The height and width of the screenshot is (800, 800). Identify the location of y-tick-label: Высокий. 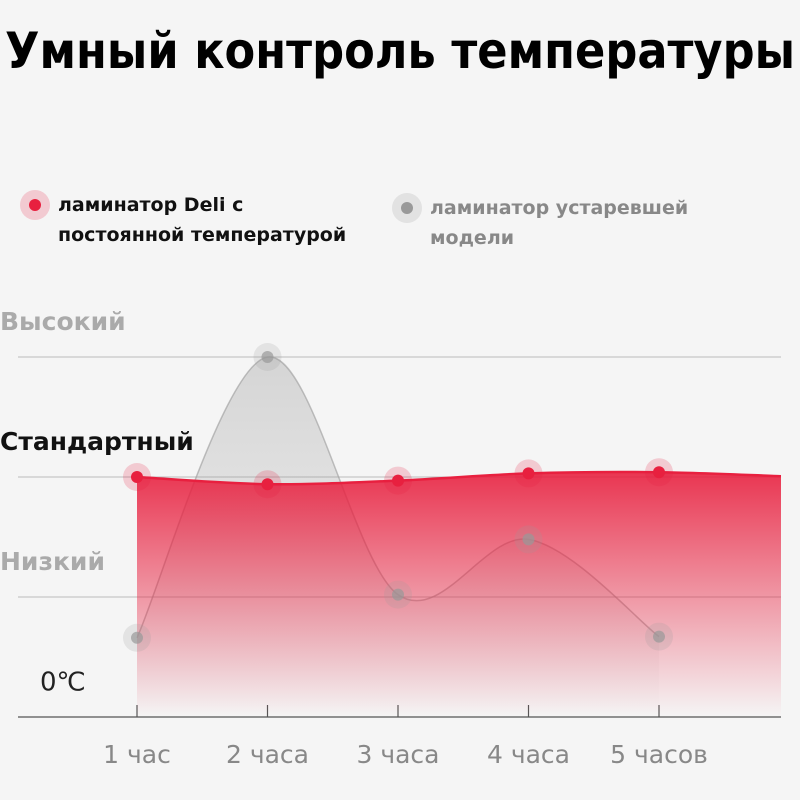
(63, 321).